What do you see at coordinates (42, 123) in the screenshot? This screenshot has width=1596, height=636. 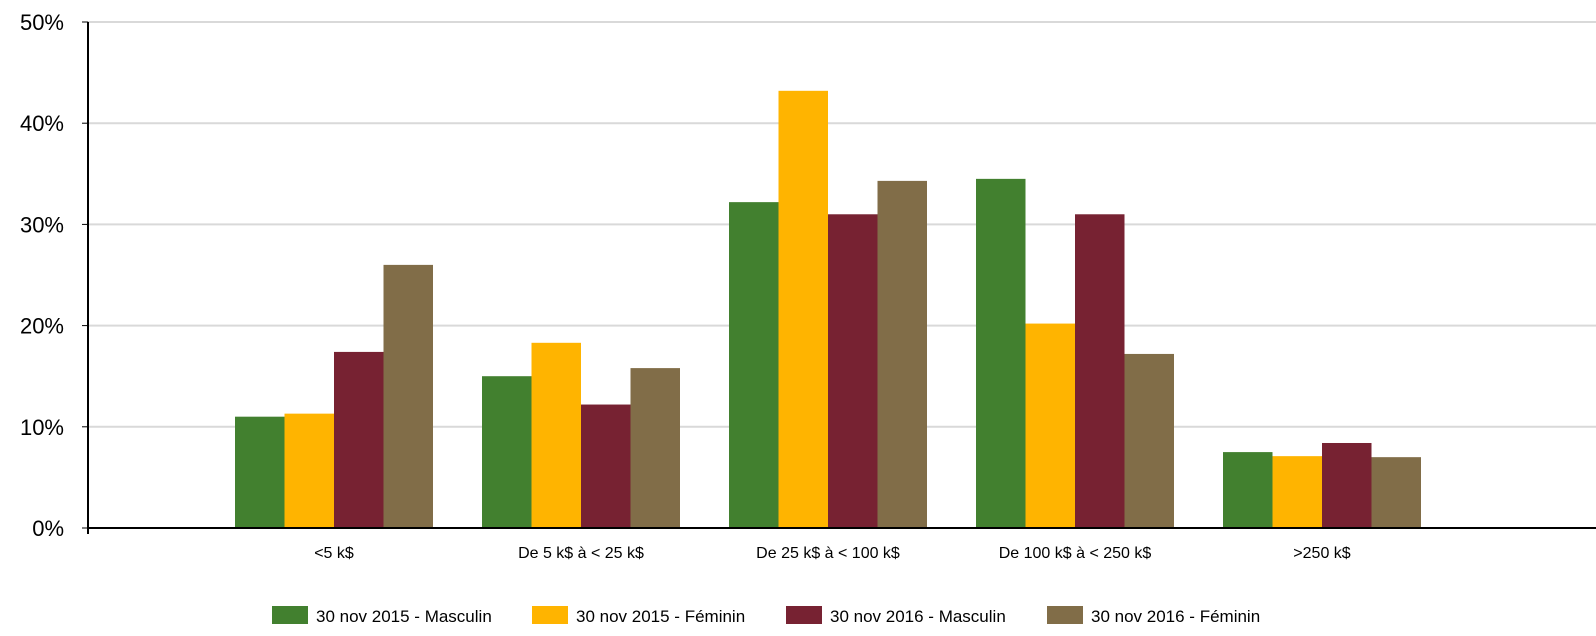 I see `y-tick-label: 40%` at bounding box center [42, 123].